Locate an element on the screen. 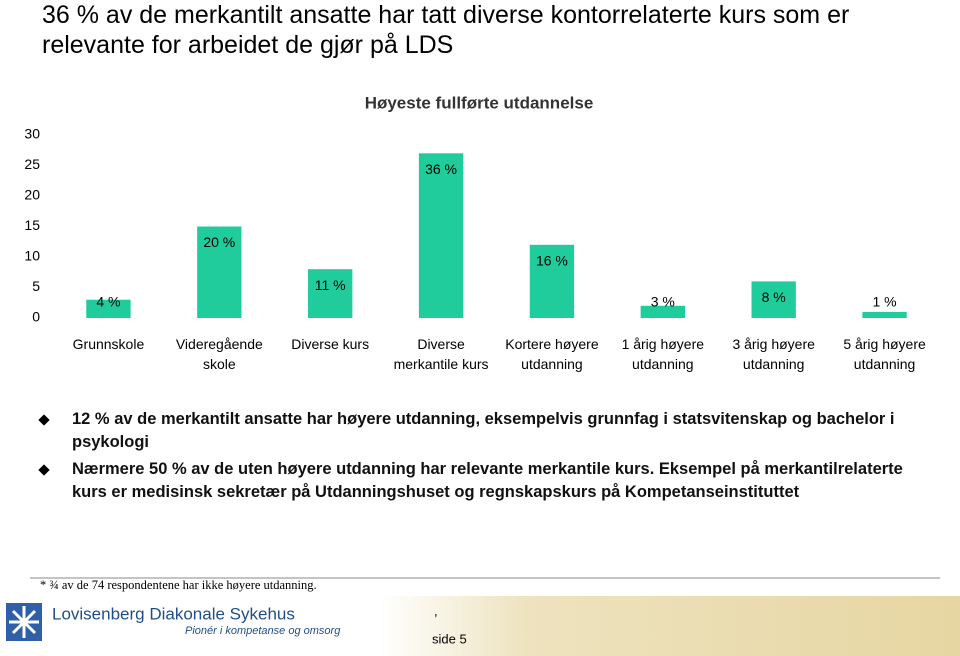 The image size is (960, 656). value-label: 20 % is located at coordinates (219, 242).